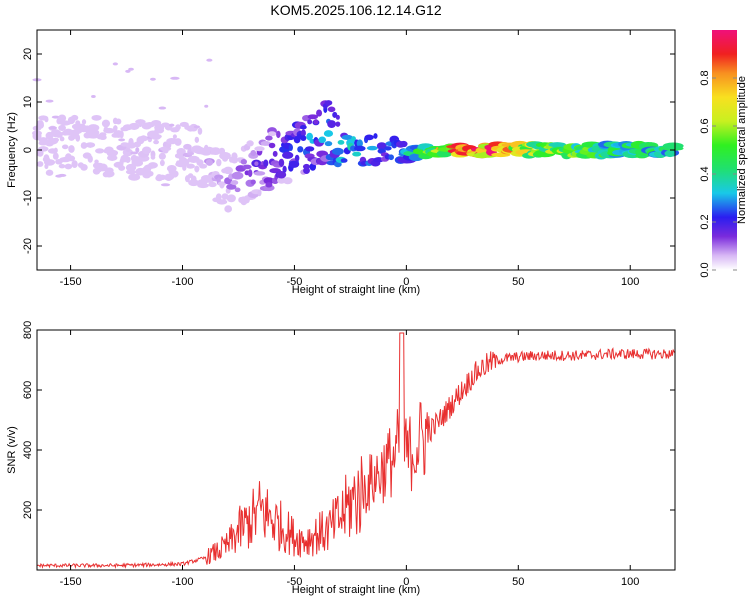  I want to click on colorbar-gradient, so click(724, 150).